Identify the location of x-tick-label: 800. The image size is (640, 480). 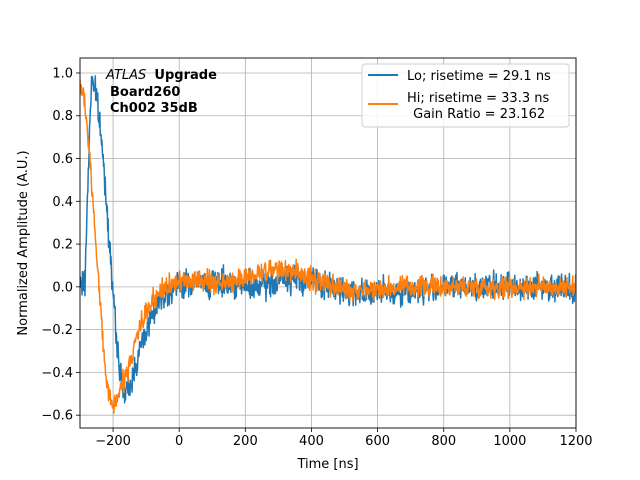
(443, 441).